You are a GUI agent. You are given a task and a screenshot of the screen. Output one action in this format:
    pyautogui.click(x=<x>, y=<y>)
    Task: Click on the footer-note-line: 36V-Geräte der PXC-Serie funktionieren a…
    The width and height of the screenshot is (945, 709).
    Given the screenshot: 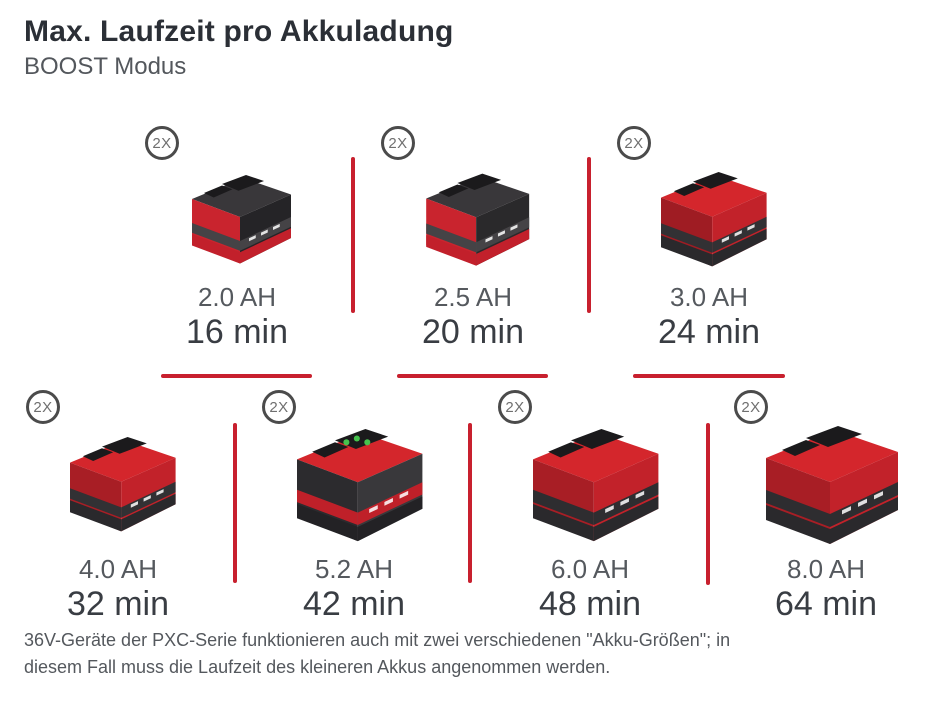 What is the action you would take?
    pyautogui.click(x=377, y=640)
    